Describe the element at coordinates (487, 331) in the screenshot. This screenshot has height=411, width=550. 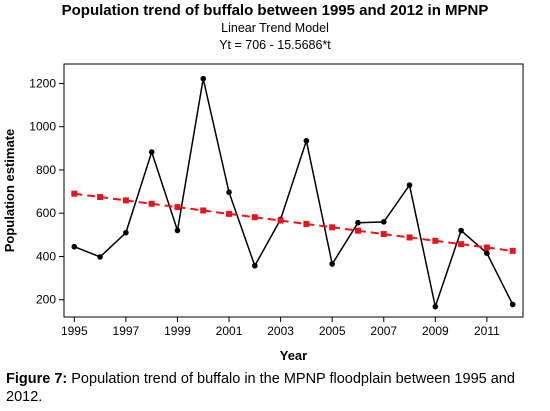
I see `x-tick-label: 2011` at that location.